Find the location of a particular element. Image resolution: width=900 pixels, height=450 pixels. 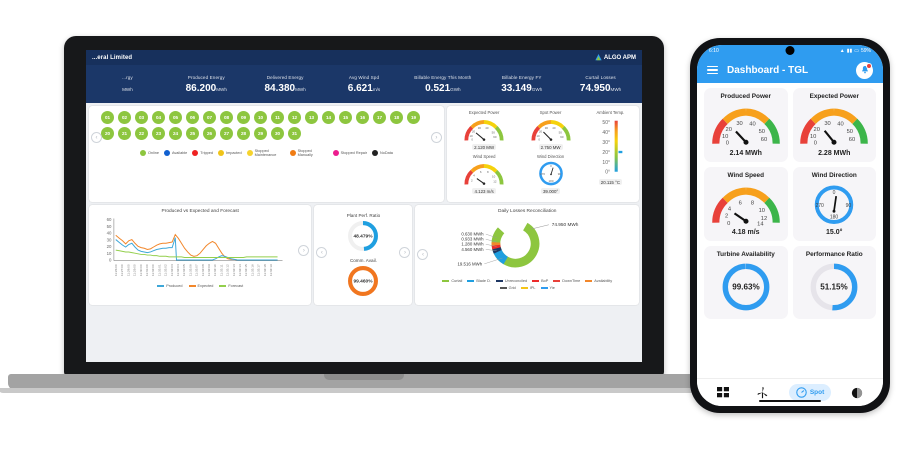

turbine-chip-11: 11 is located at coordinates (277, 117).